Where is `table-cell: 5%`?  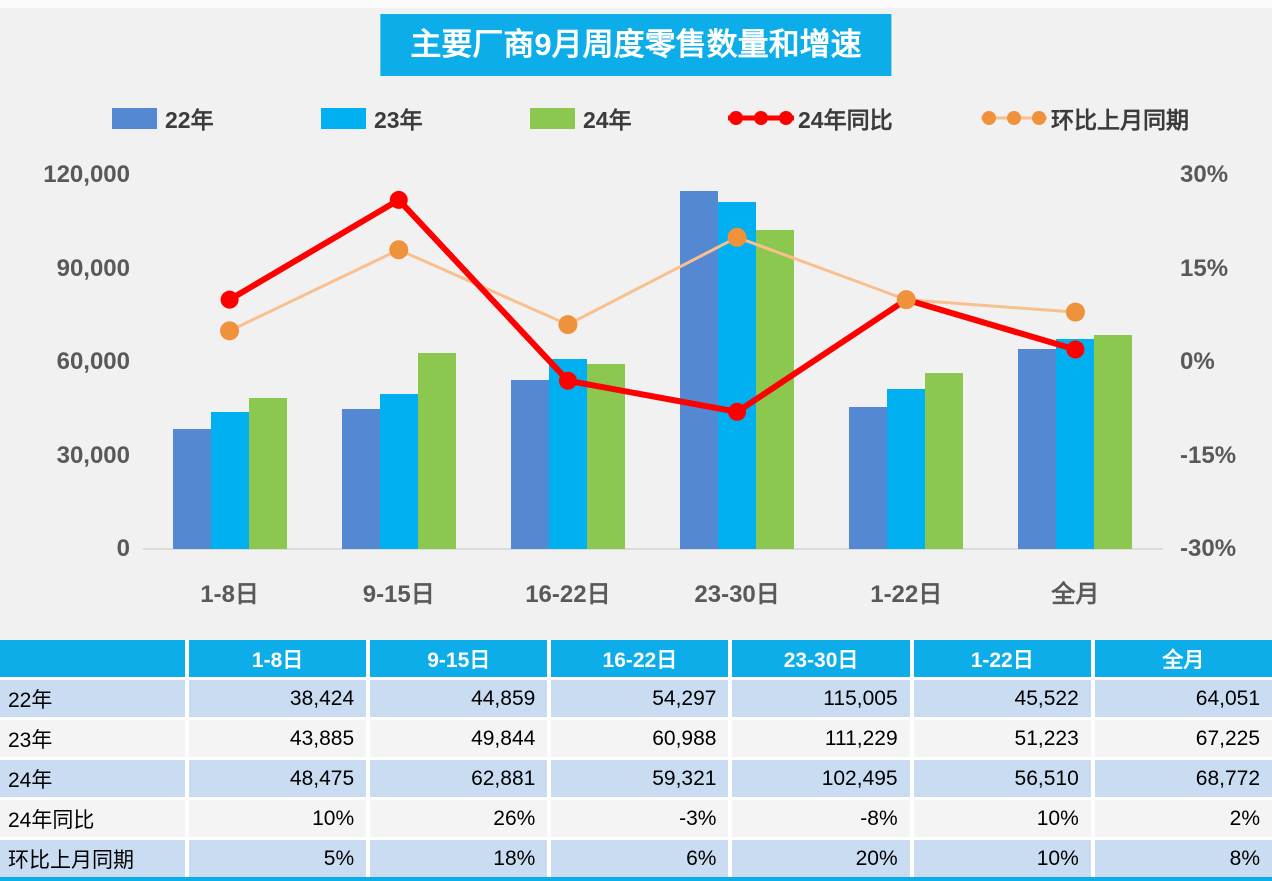 table-cell: 5% is located at coordinates (276, 857).